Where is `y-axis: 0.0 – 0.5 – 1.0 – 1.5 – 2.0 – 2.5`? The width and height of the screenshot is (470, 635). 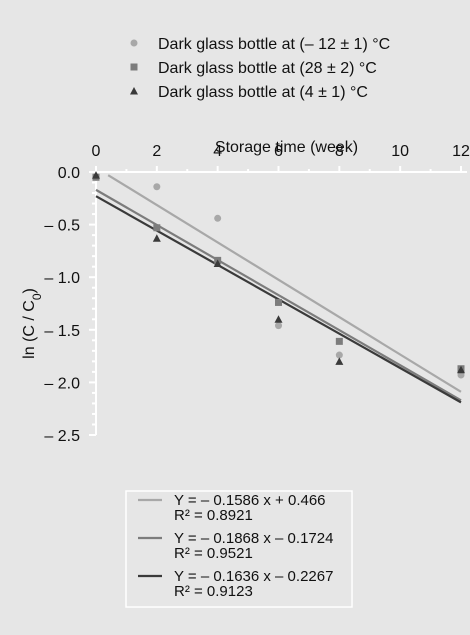
y-axis: 0.0 – 0.5 – 1.0 – 1.5 – 2.0 – 2.5 is located at coordinates (70, 305).